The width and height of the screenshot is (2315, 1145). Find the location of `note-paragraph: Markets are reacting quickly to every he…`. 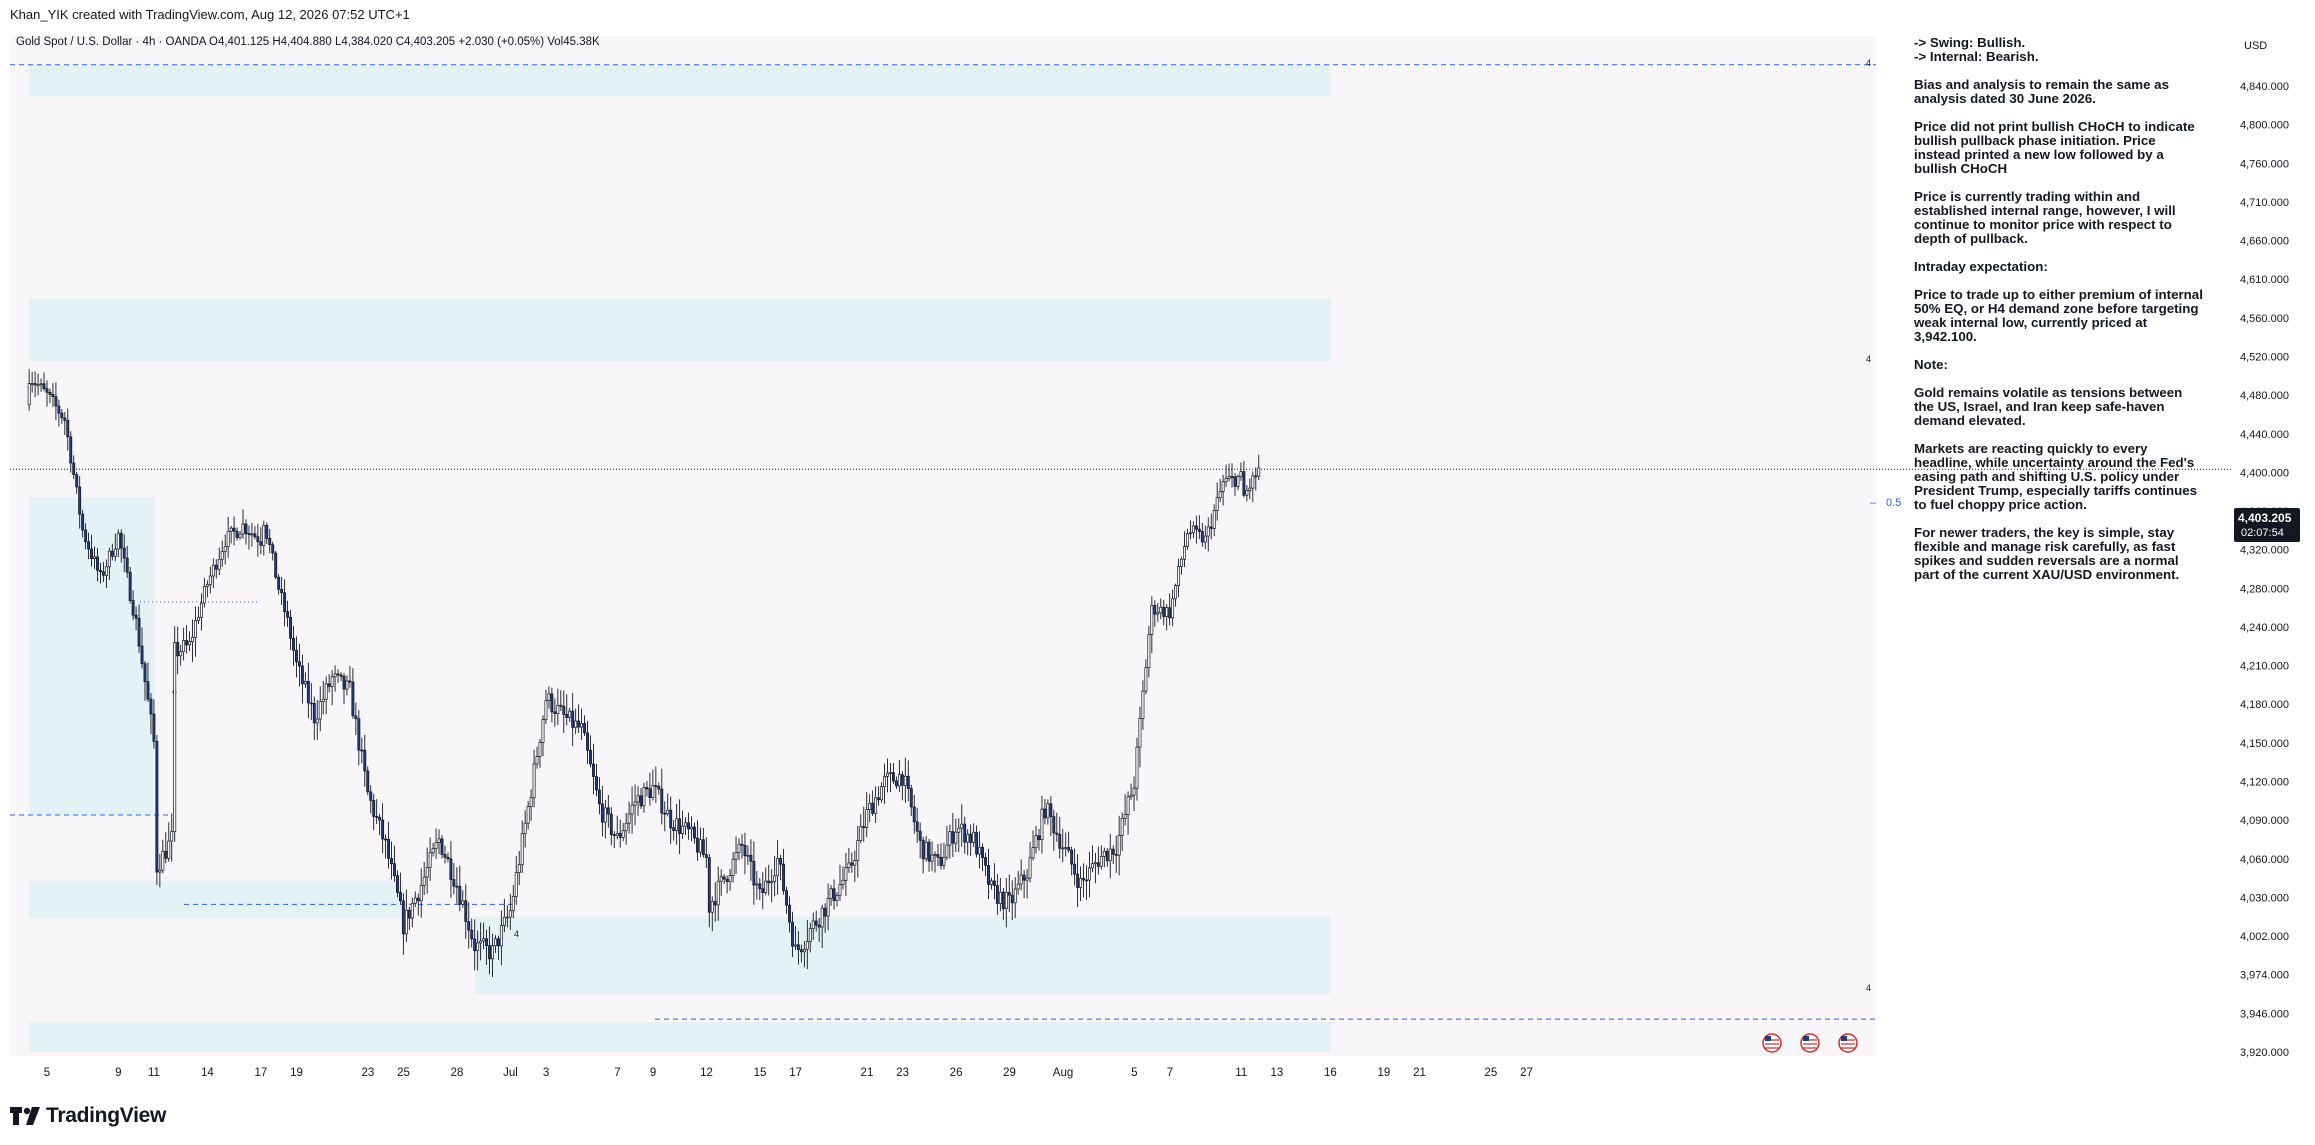

note-paragraph: Markets are reacting quickly to every he… is located at coordinates (2056, 476).